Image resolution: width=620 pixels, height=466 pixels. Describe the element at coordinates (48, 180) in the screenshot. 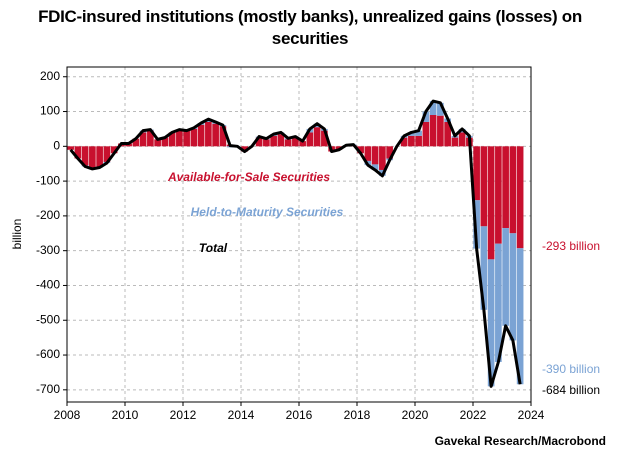

I see `y-tick-label: -100` at that location.